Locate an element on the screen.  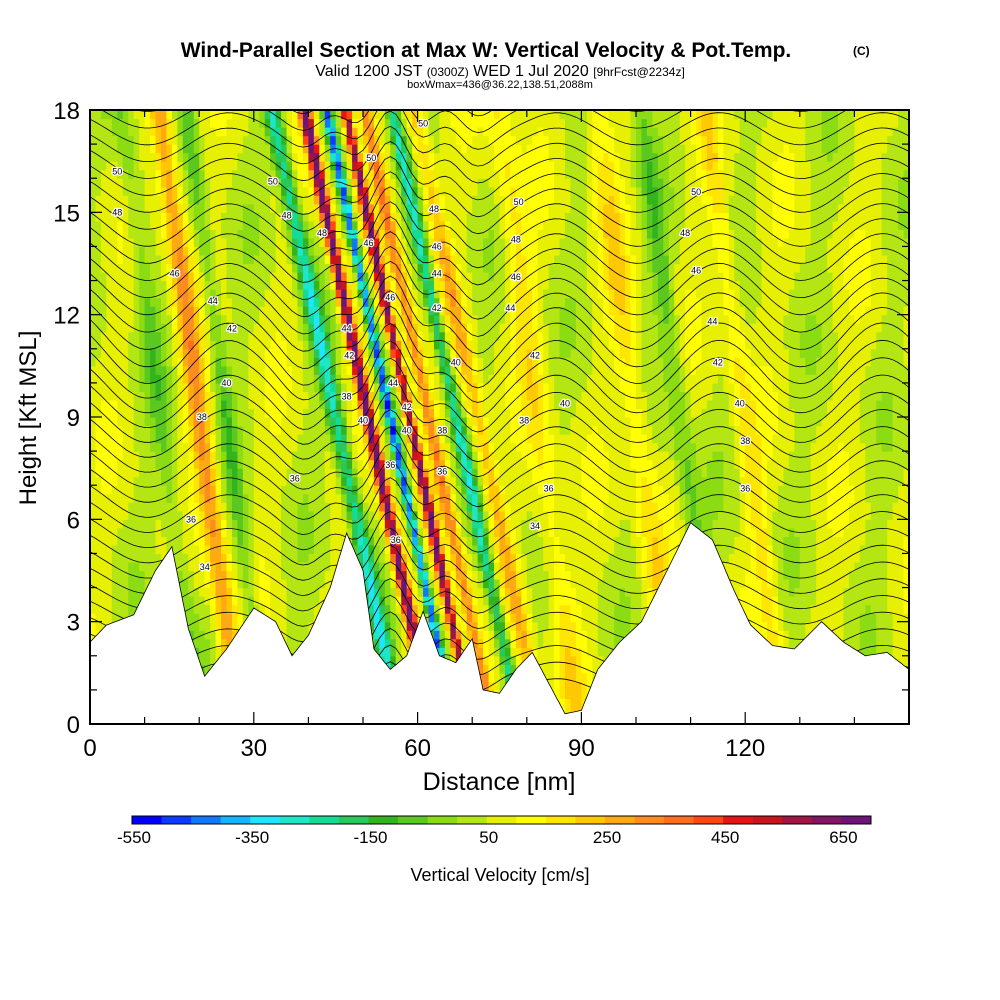
colorbar-tick-label: 50 is located at coordinates (488, 837).